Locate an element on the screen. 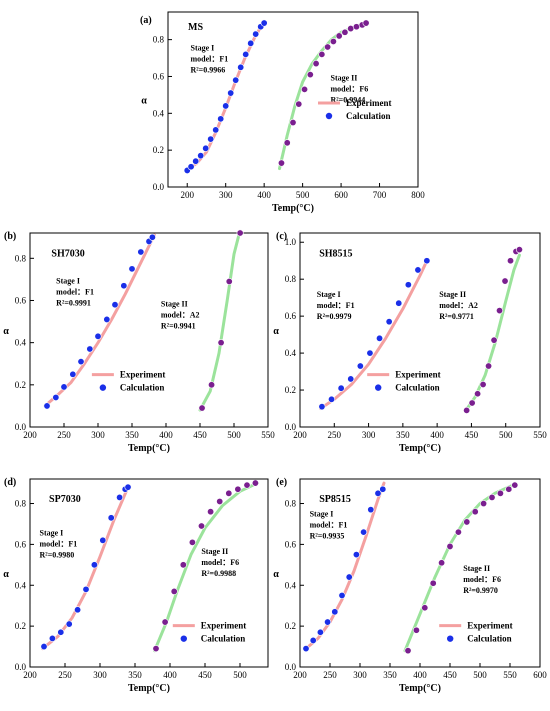  y-tick-label: 1.0 is located at coordinates (291, 242).